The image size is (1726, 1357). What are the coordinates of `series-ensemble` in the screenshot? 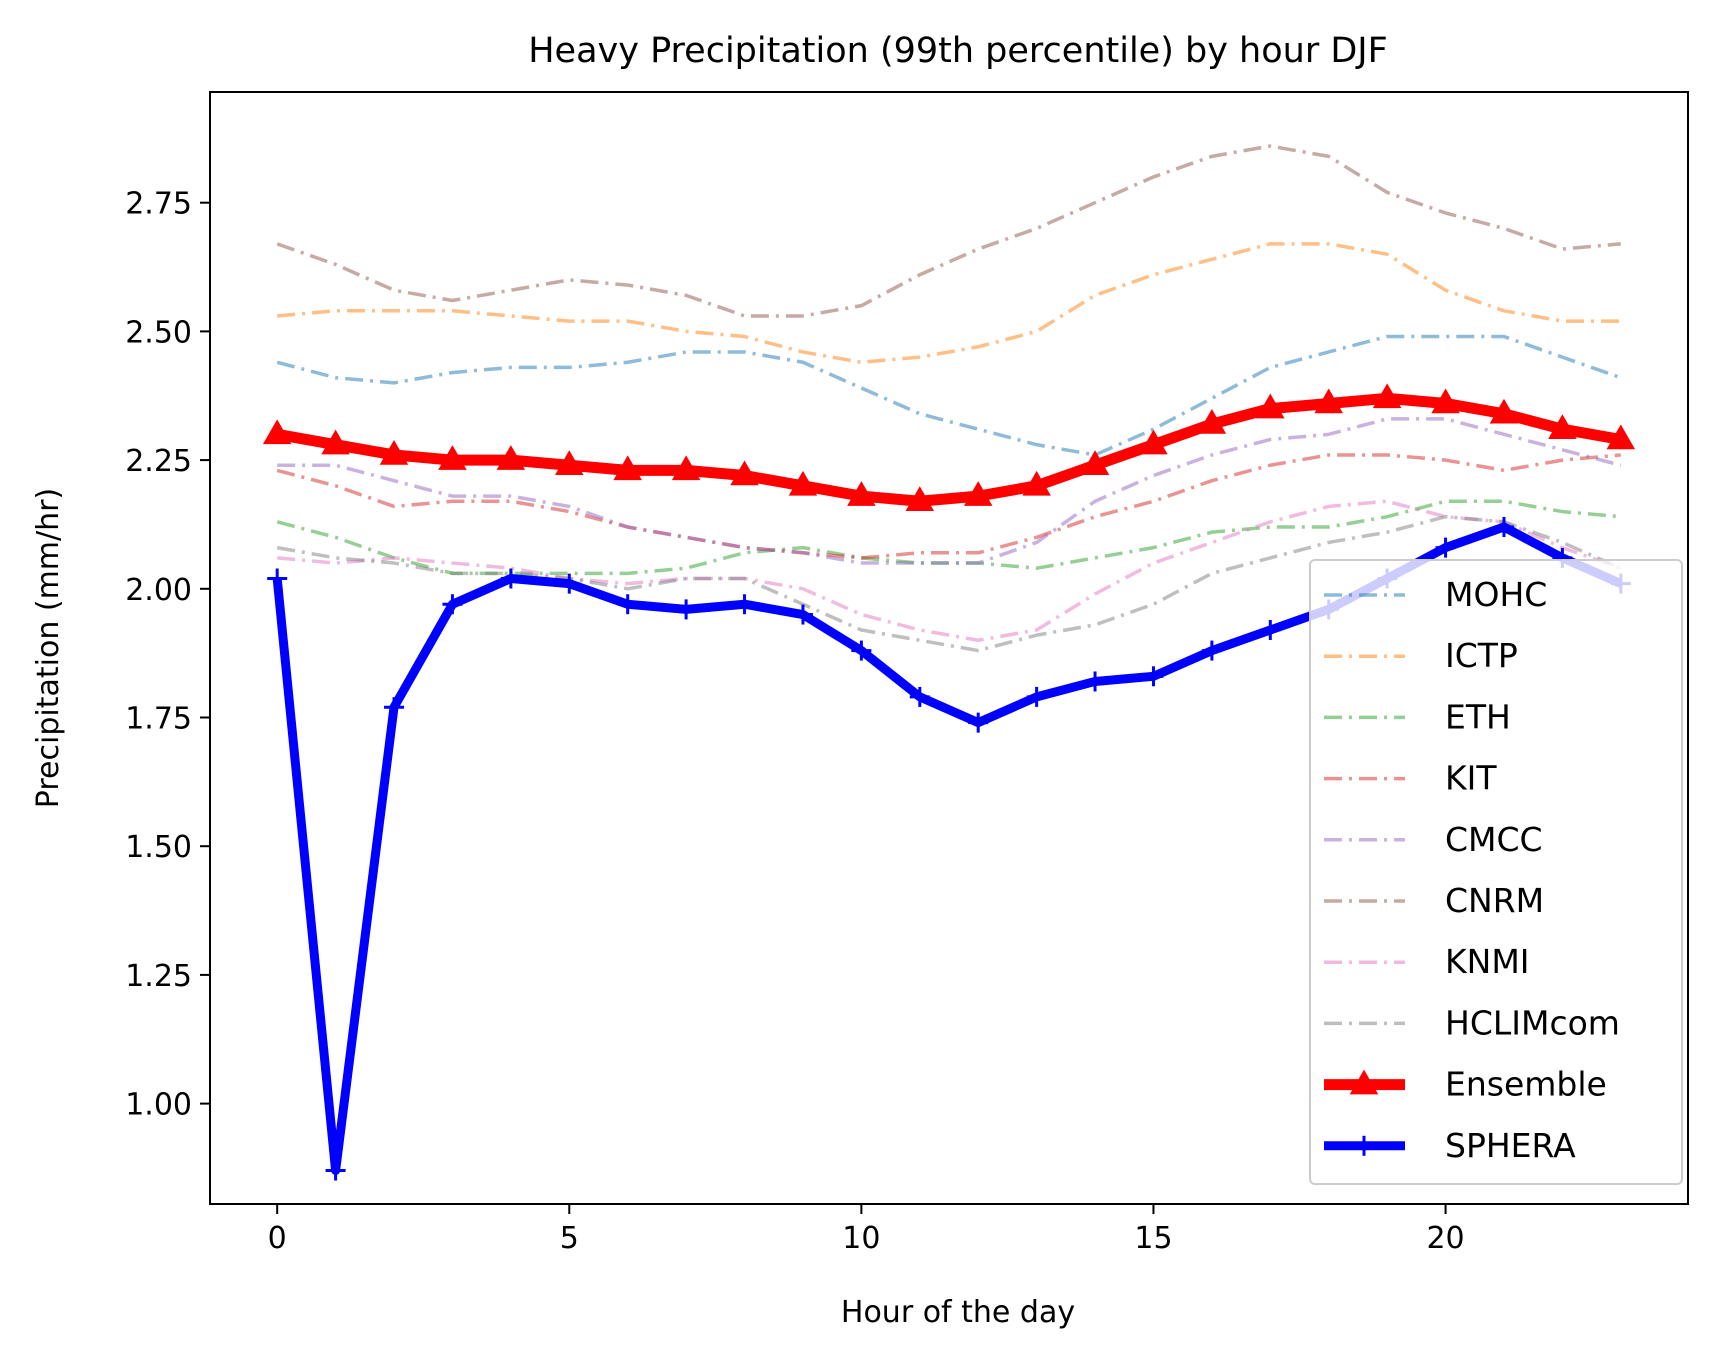 It's located at (949, 447).